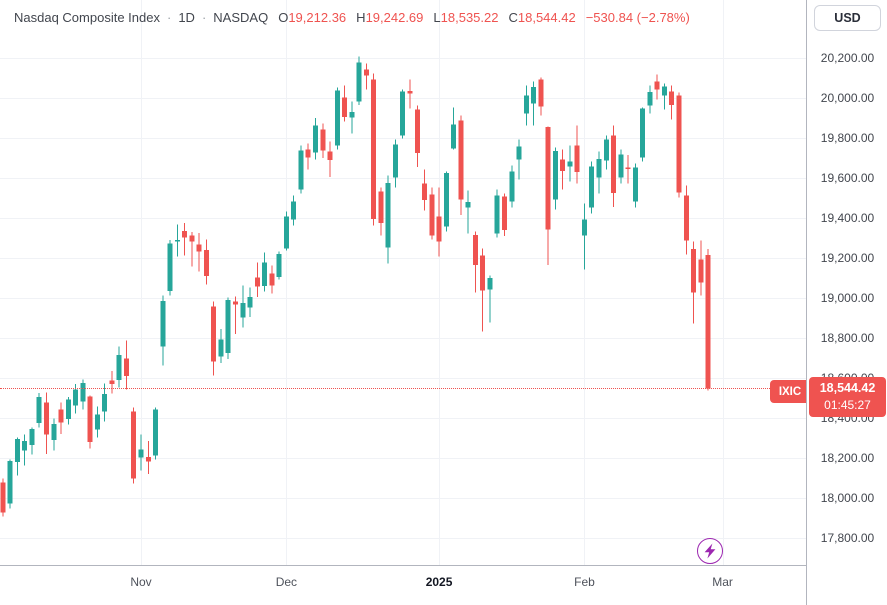 This screenshot has width=887, height=605. What do you see at coordinates (847, 177) in the screenshot?
I see `price-axis-label: 19,600.00` at bounding box center [847, 177].